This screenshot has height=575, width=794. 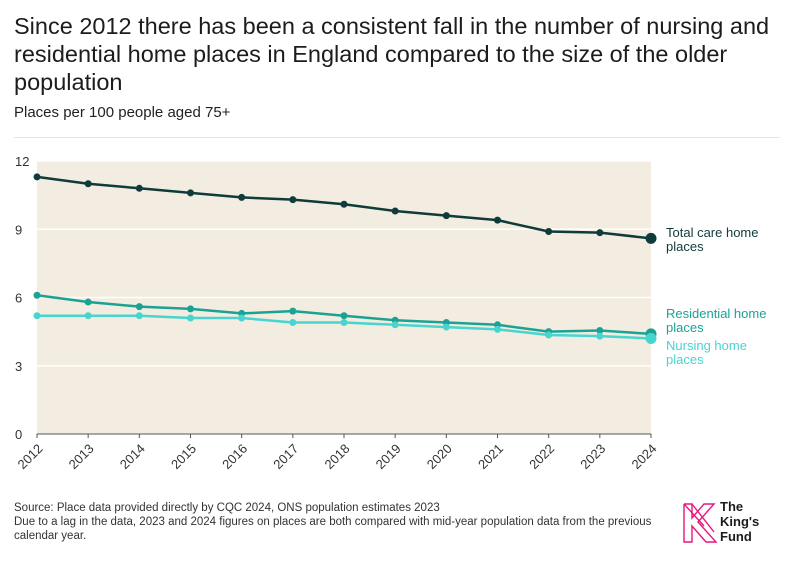 What do you see at coordinates (700, 523) in the screenshot?
I see `k-mark-icon` at bounding box center [700, 523].